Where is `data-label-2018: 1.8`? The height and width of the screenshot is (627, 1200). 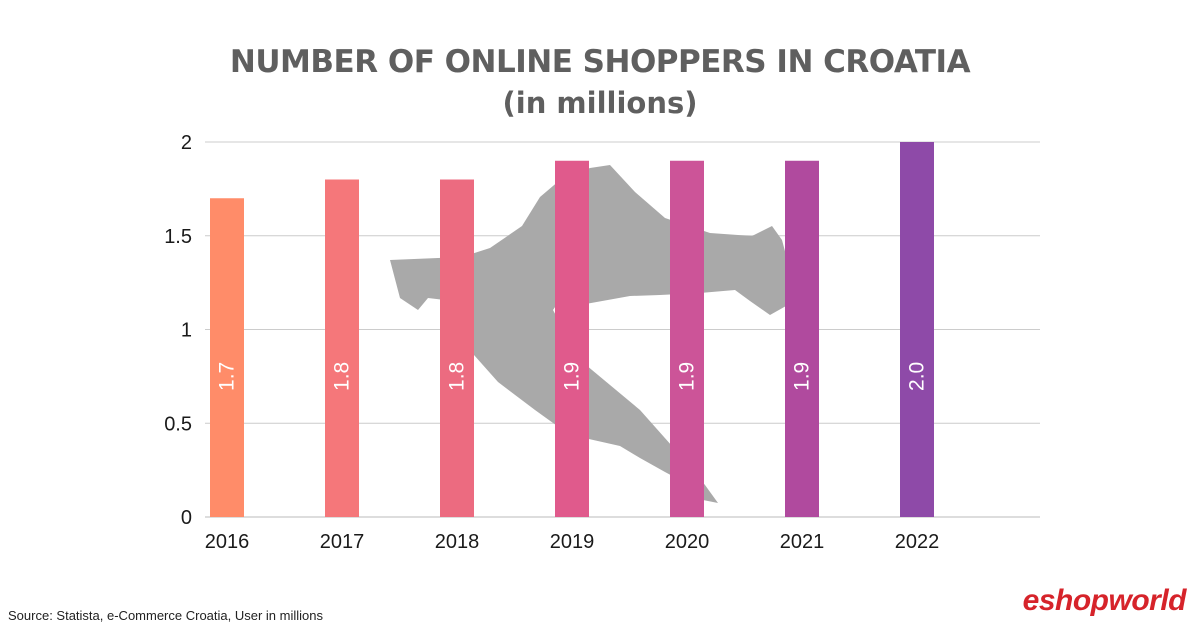
data-label-2018: 1.8 is located at coordinates (457, 376).